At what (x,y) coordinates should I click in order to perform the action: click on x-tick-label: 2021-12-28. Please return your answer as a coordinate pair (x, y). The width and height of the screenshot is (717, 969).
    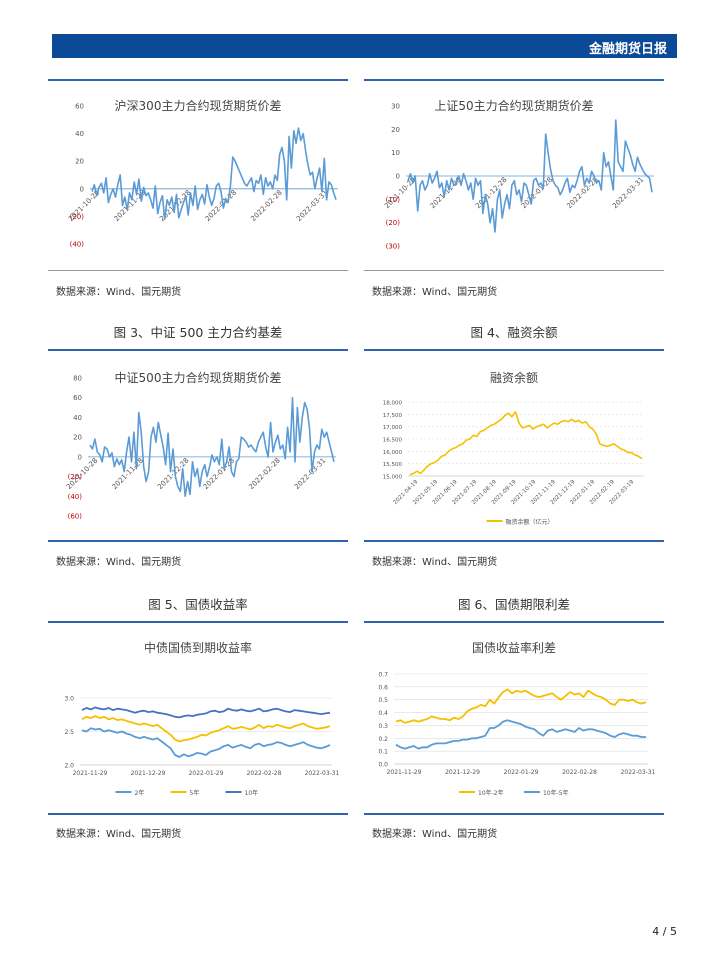
    Looking at the image, I should click on (491, 193).